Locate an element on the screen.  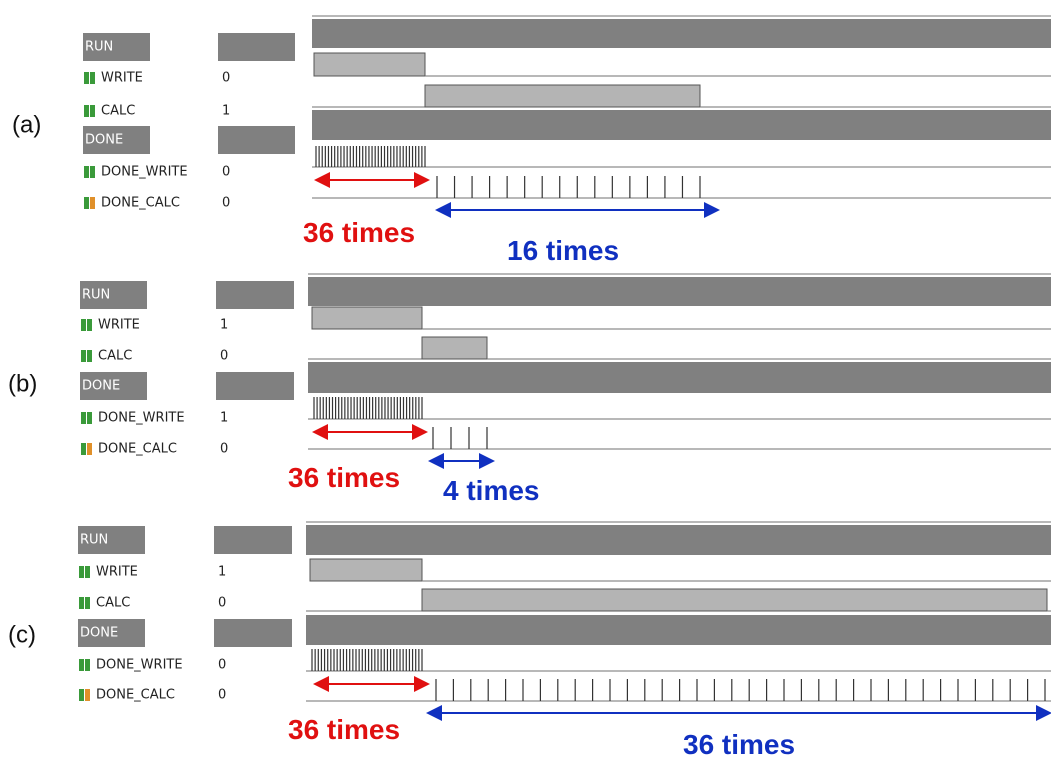
panel-label: (c) is located at coordinates (22, 634).